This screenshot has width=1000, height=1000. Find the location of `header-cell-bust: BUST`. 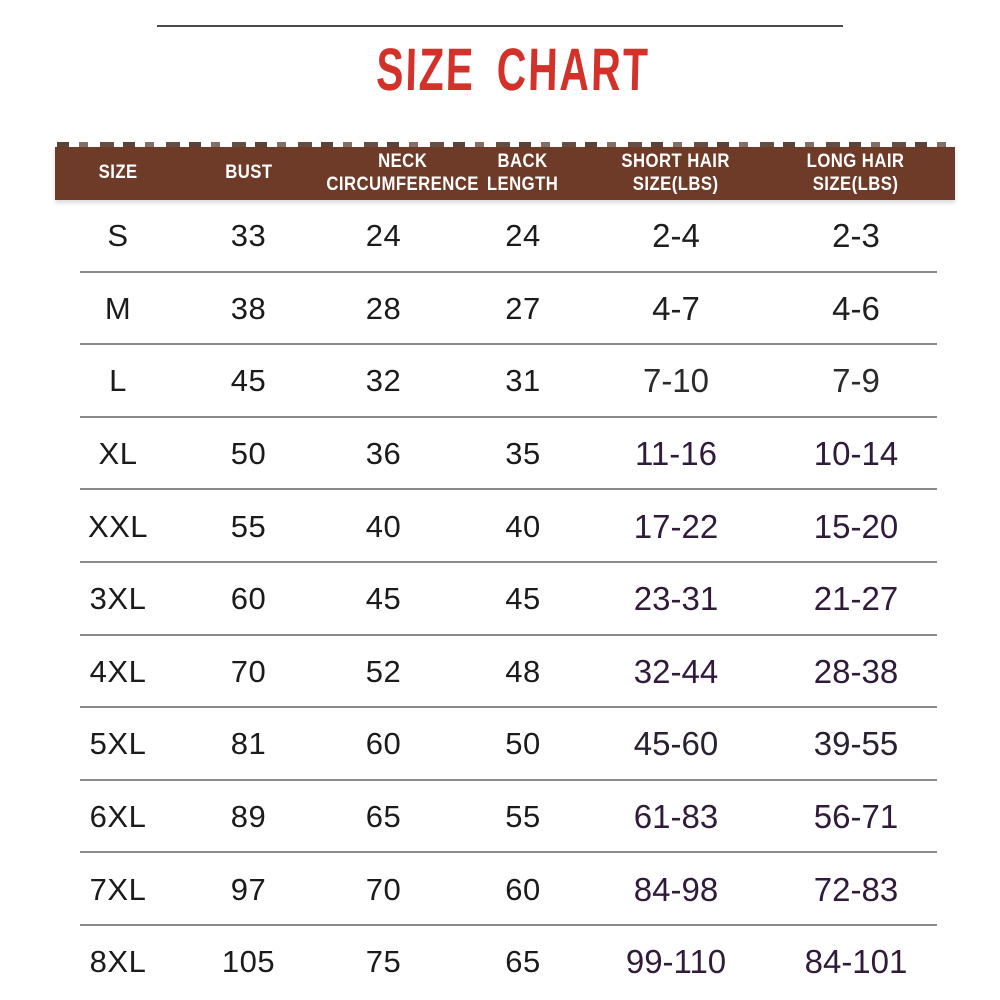

header-cell-bust: BUST is located at coordinates (248, 173).